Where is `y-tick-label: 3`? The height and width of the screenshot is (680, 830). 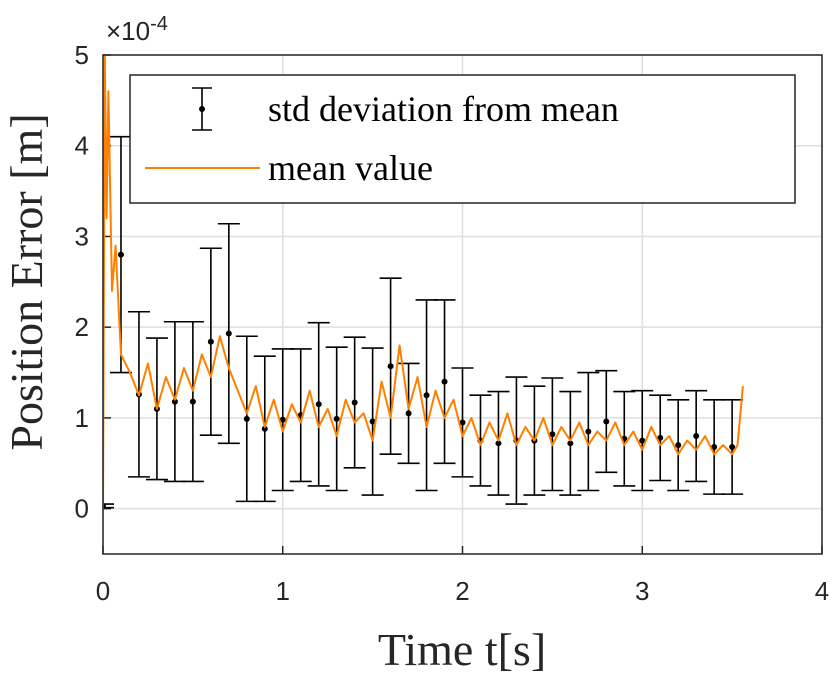 y-tick-label: 3 is located at coordinates (82, 236).